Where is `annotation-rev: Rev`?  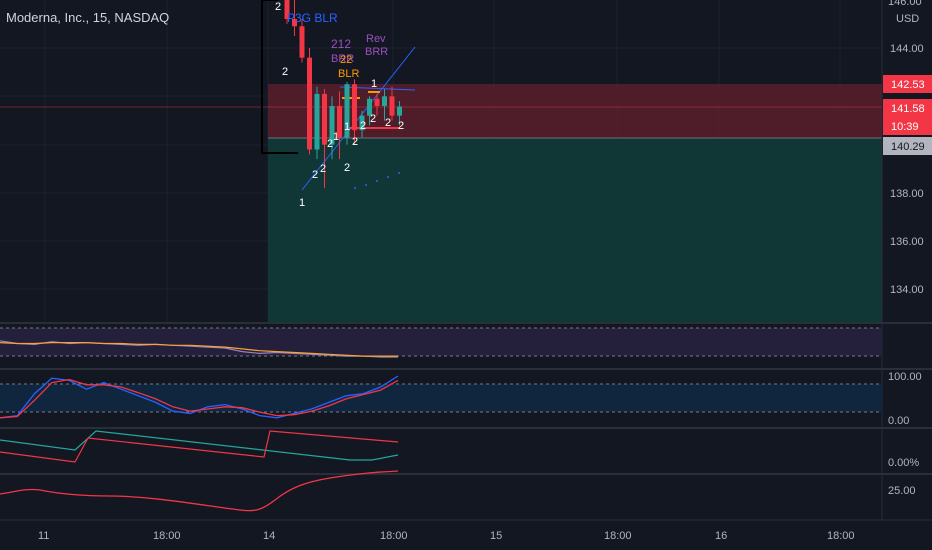 annotation-rev: Rev is located at coordinates (376, 39).